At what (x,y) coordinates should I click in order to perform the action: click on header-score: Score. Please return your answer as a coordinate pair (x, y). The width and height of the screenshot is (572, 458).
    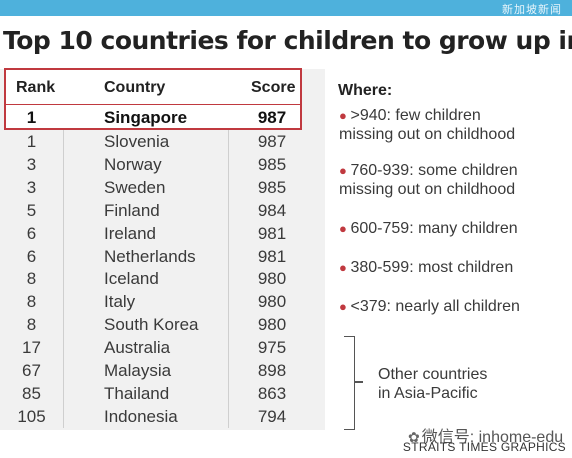
    Looking at the image, I should click on (273, 87).